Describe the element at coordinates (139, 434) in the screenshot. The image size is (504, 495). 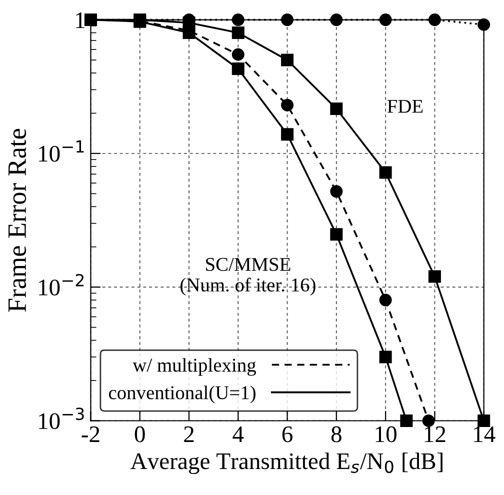
I see `x-tick-label: 0` at that location.